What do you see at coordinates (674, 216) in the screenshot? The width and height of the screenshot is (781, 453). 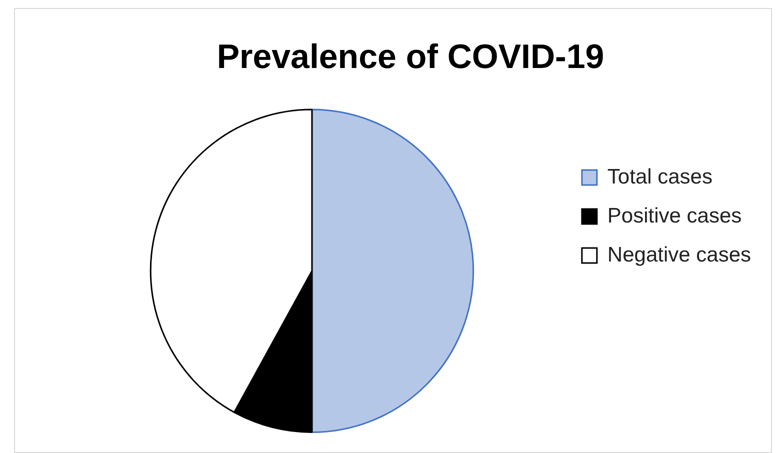 I see `legend-label: Positive cases` at bounding box center [674, 216].